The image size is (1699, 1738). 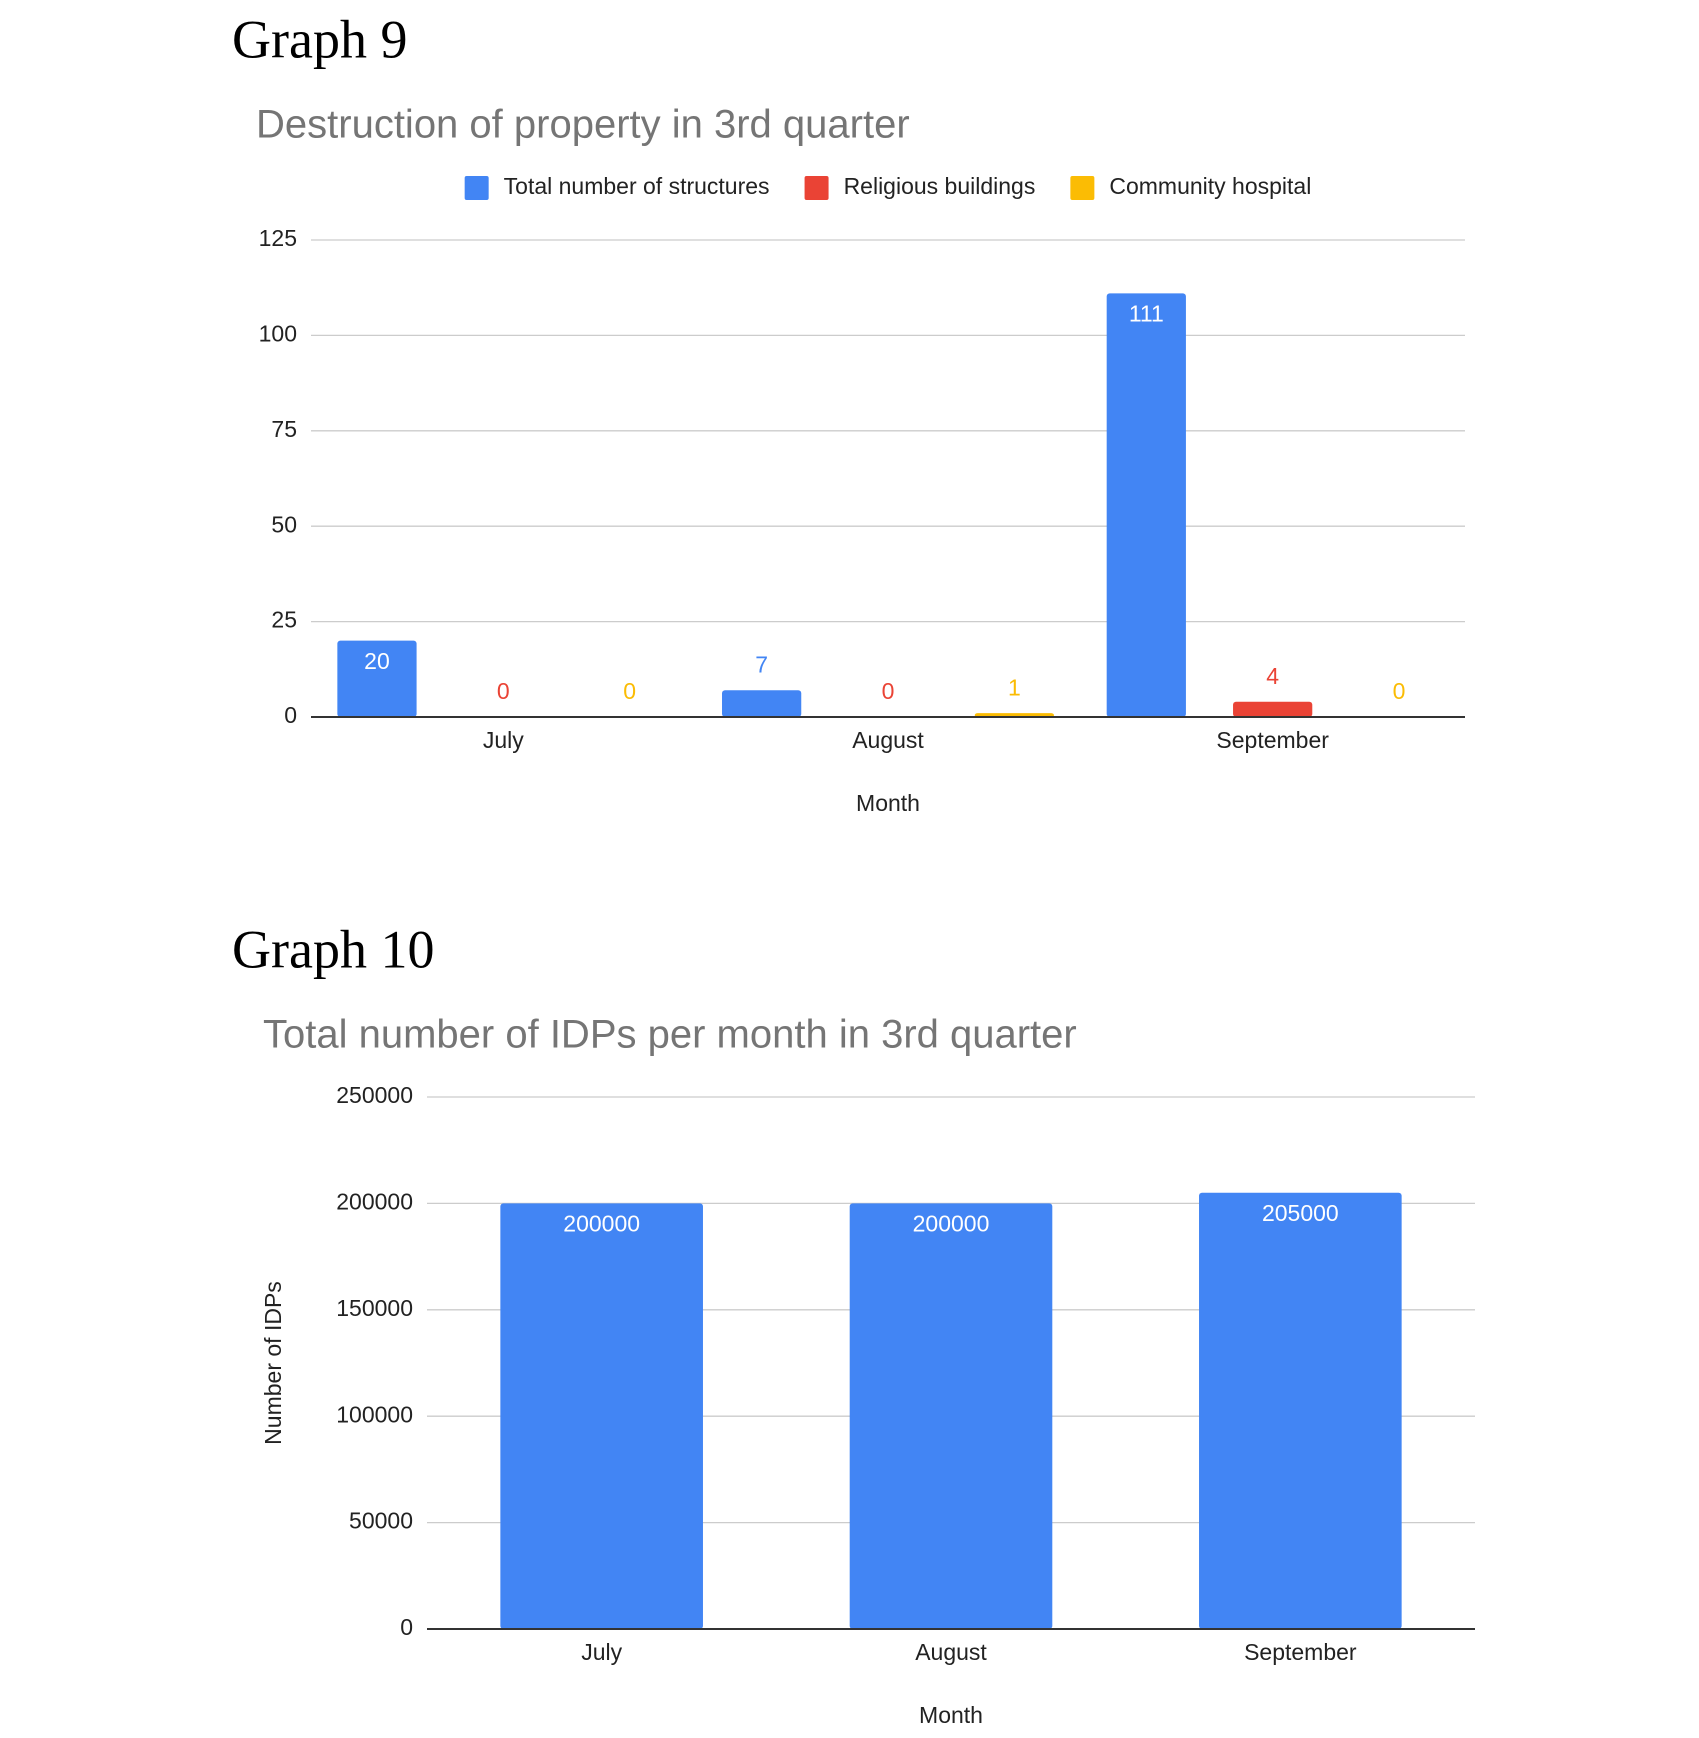 What do you see at coordinates (377, 661) in the screenshot?
I see `data-label: 20` at bounding box center [377, 661].